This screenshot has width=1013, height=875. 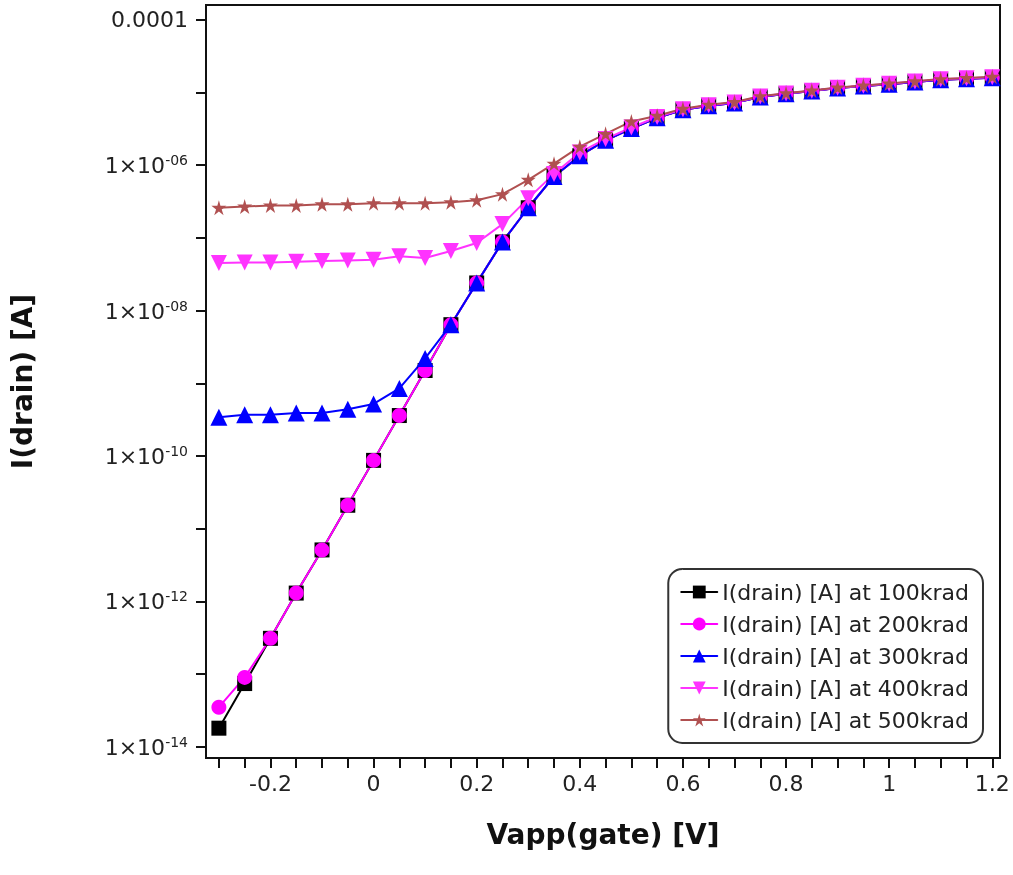 What do you see at coordinates (477, 783) in the screenshot?
I see `x-tick-label: 0.2` at bounding box center [477, 783].